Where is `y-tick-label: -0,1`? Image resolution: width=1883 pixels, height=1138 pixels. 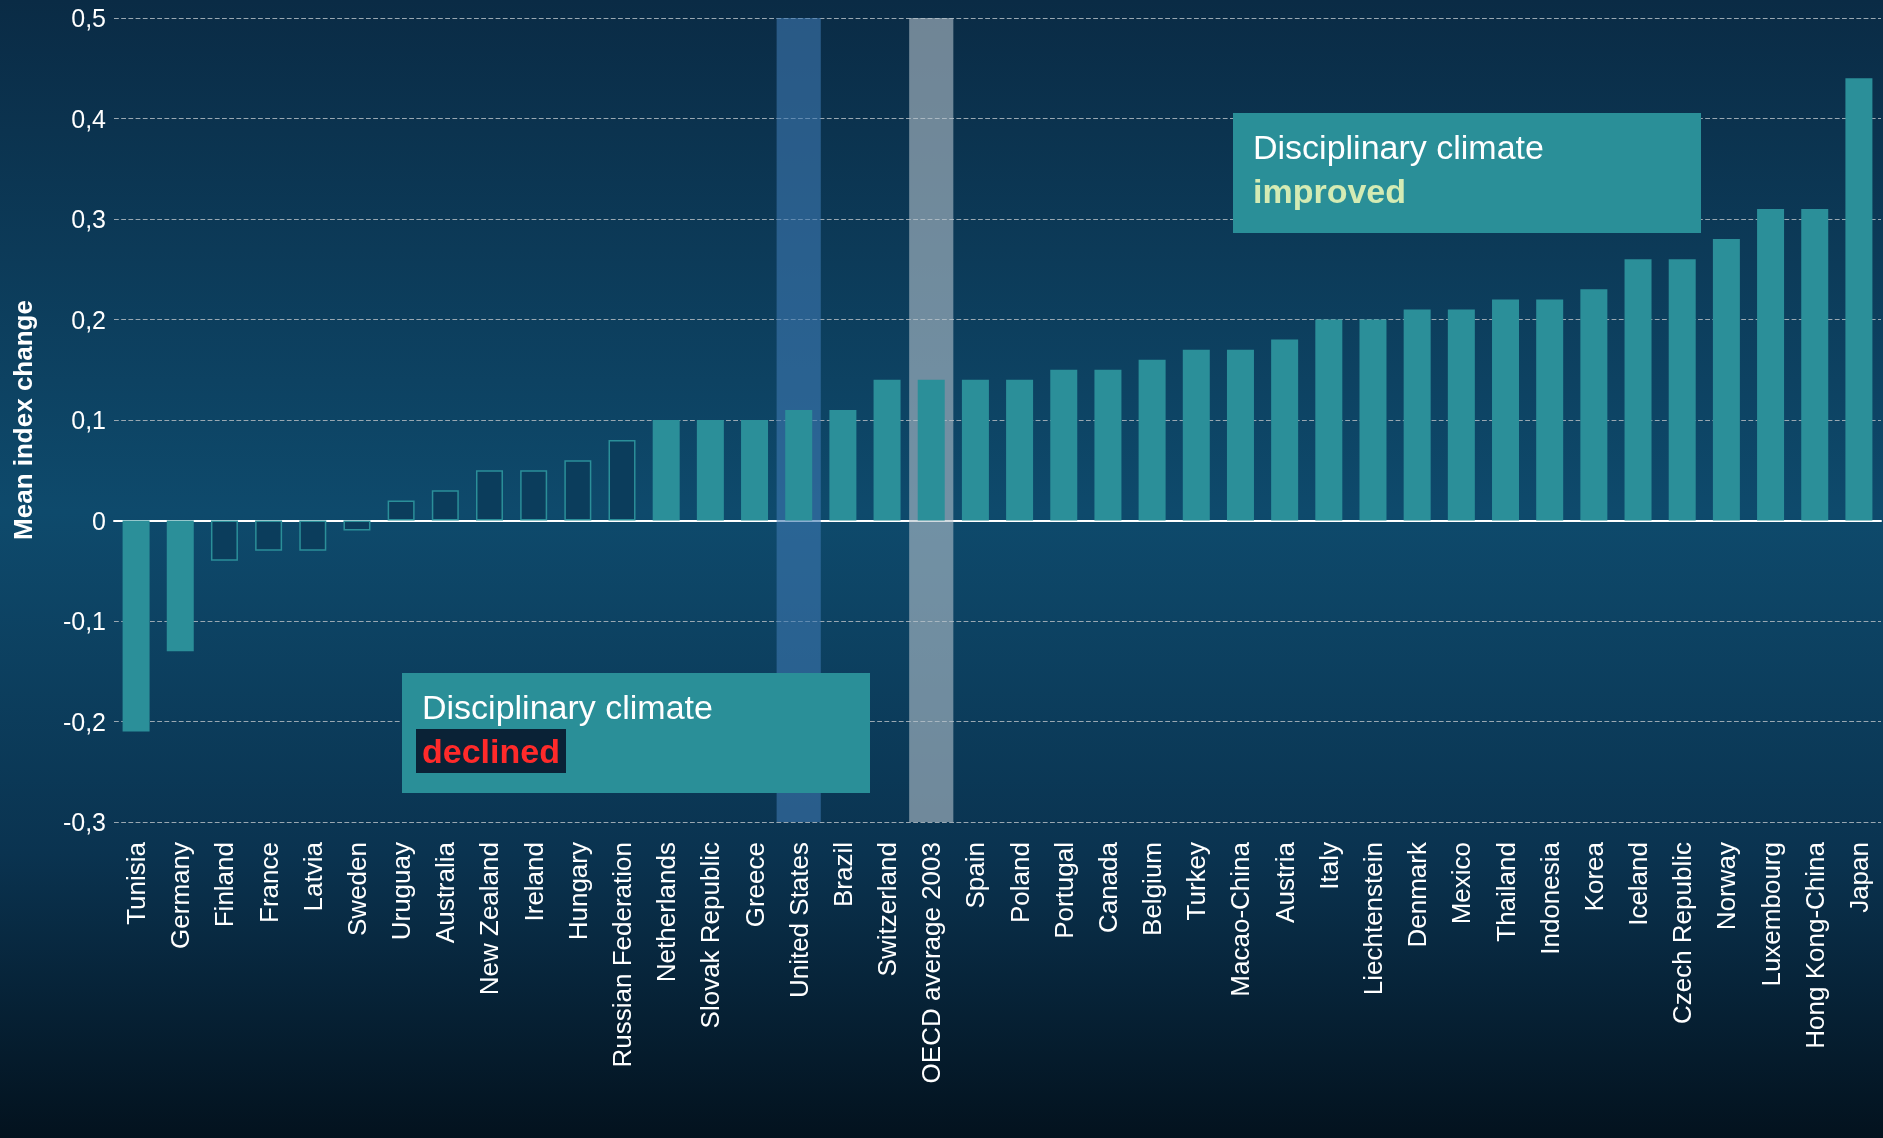 y-tick-label: -0,1 is located at coordinates (84, 621).